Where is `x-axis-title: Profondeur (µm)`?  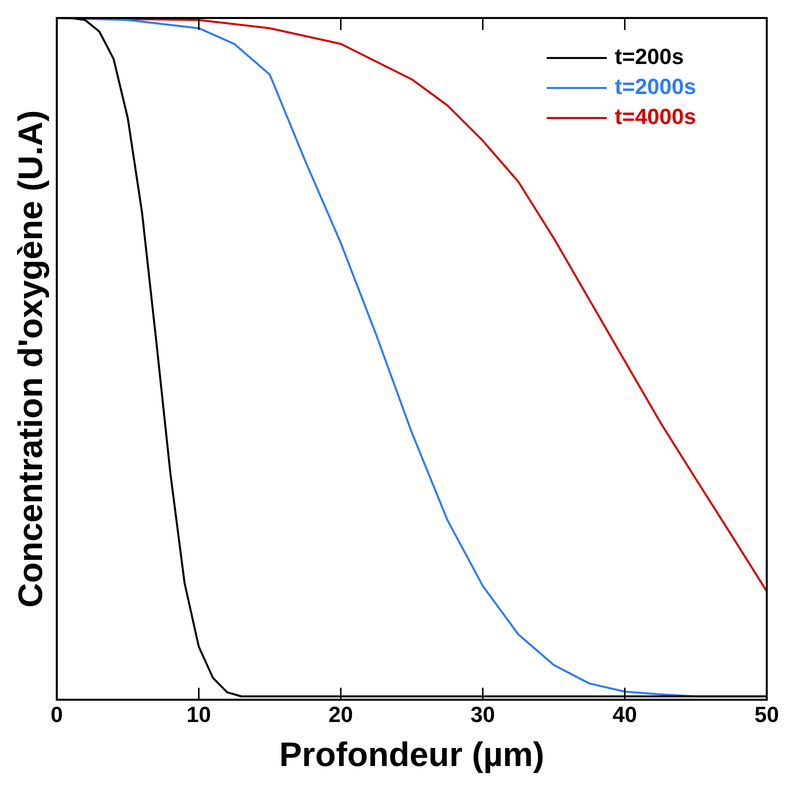 x-axis-title: Profondeur (µm) is located at coordinates (411, 755).